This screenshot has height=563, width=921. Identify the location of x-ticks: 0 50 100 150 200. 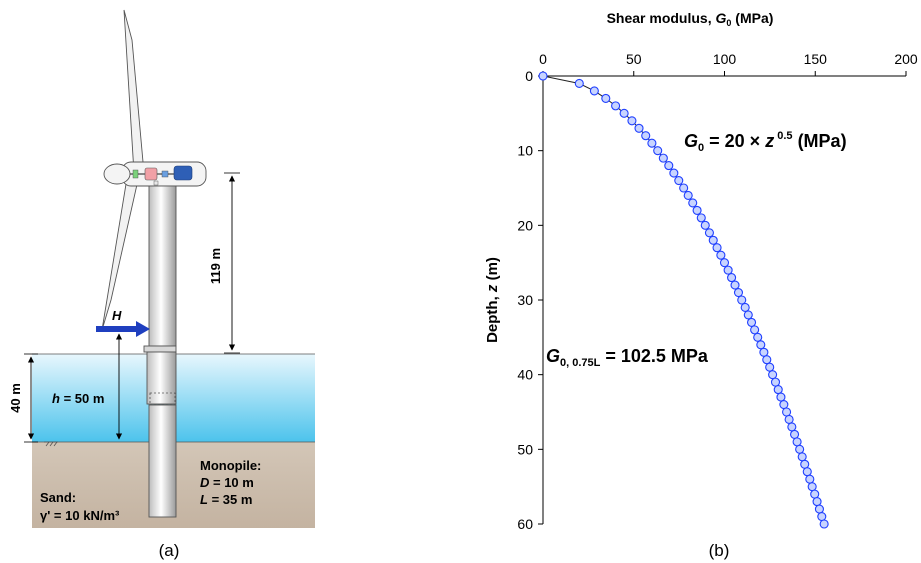
(728, 63).